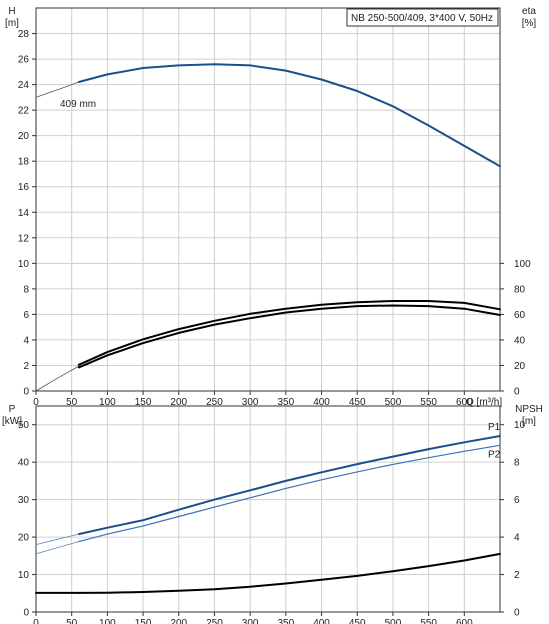 This screenshot has width=549, height=624. I want to click on y-left-tick-label: 6, so click(26, 315).